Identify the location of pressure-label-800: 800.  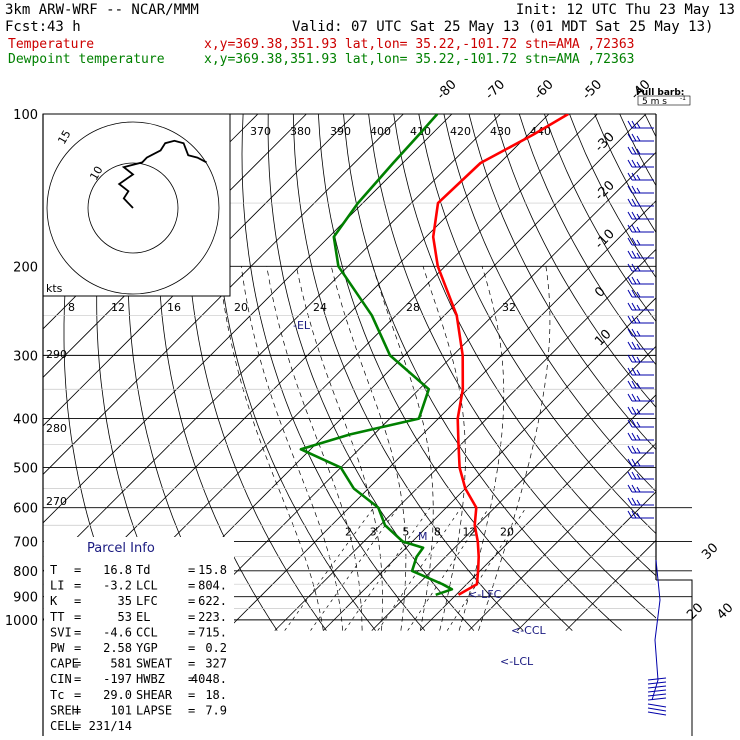
(25, 572).